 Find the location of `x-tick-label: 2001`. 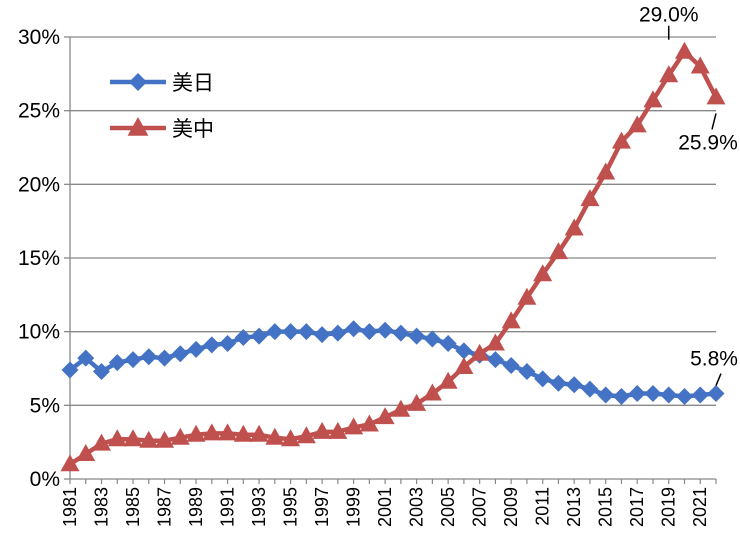

x-tick-label: 2001 is located at coordinates (385, 507).